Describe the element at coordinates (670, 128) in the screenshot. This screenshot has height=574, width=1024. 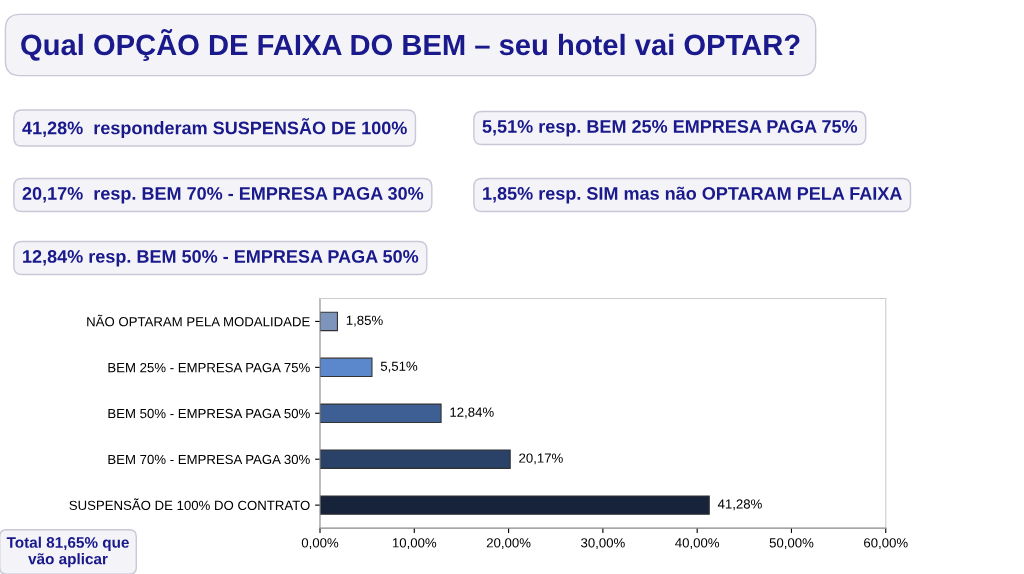
I see `text: 5,51% resp. BEM 25% EMPRESA PAGA 75%` at that location.